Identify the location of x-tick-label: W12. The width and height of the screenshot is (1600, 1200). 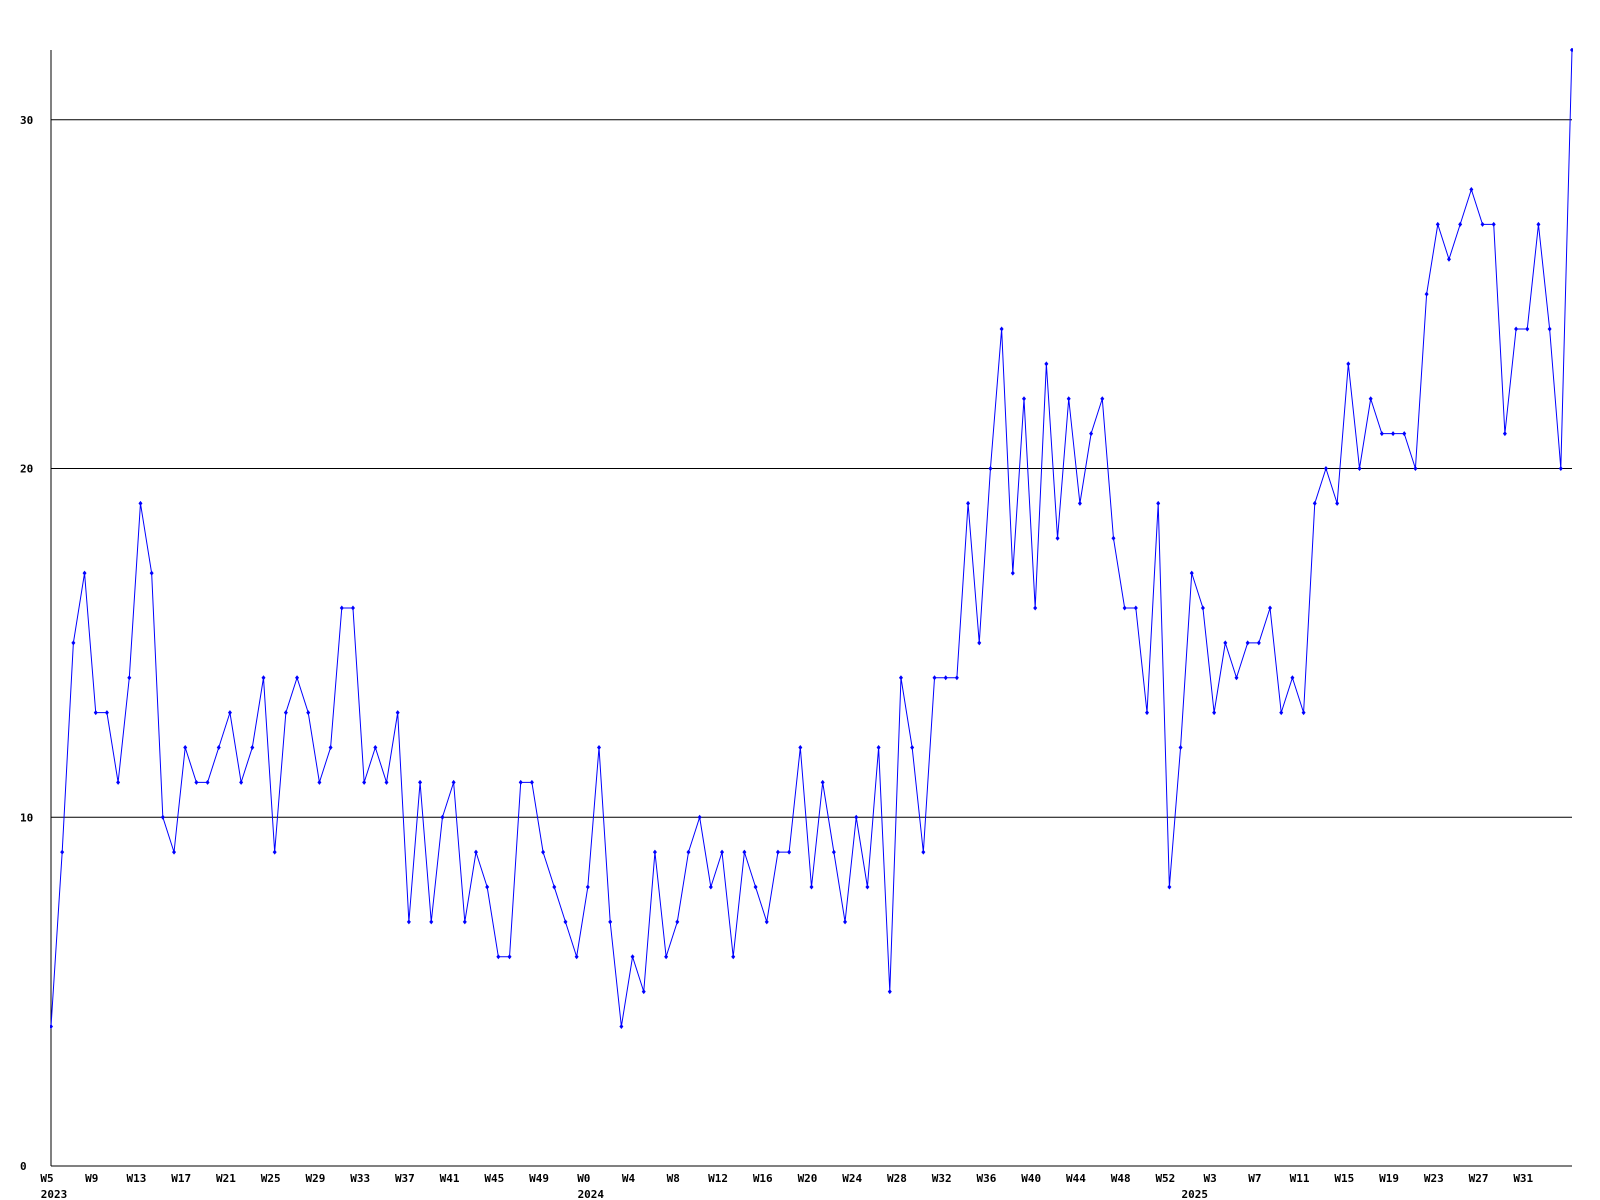
(718, 1178).